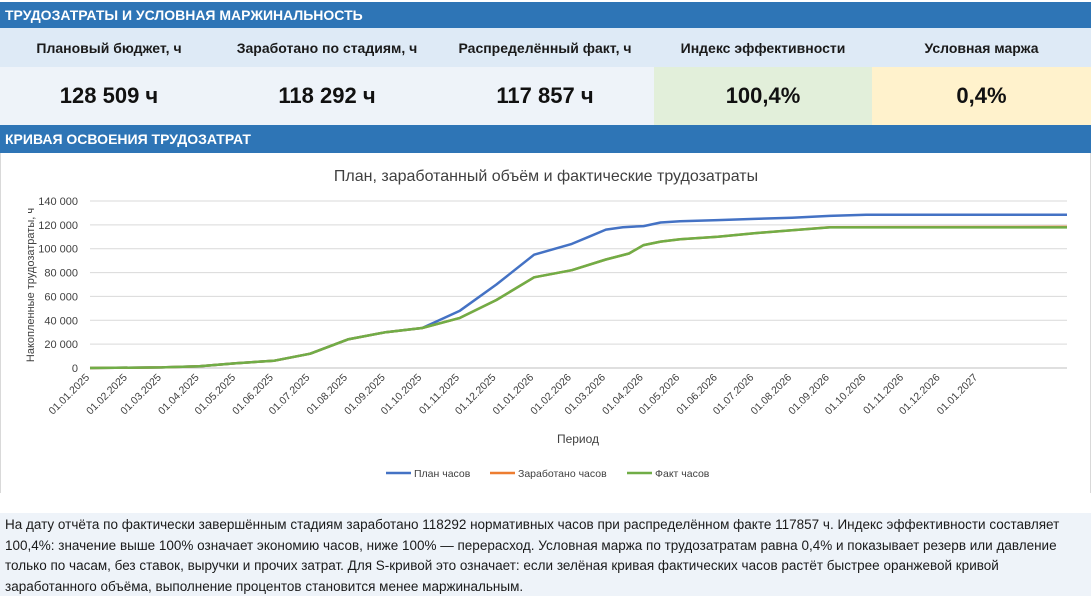 The image size is (1091, 597). I want to click on y-tick-label: 60 000, so click(61, 297).